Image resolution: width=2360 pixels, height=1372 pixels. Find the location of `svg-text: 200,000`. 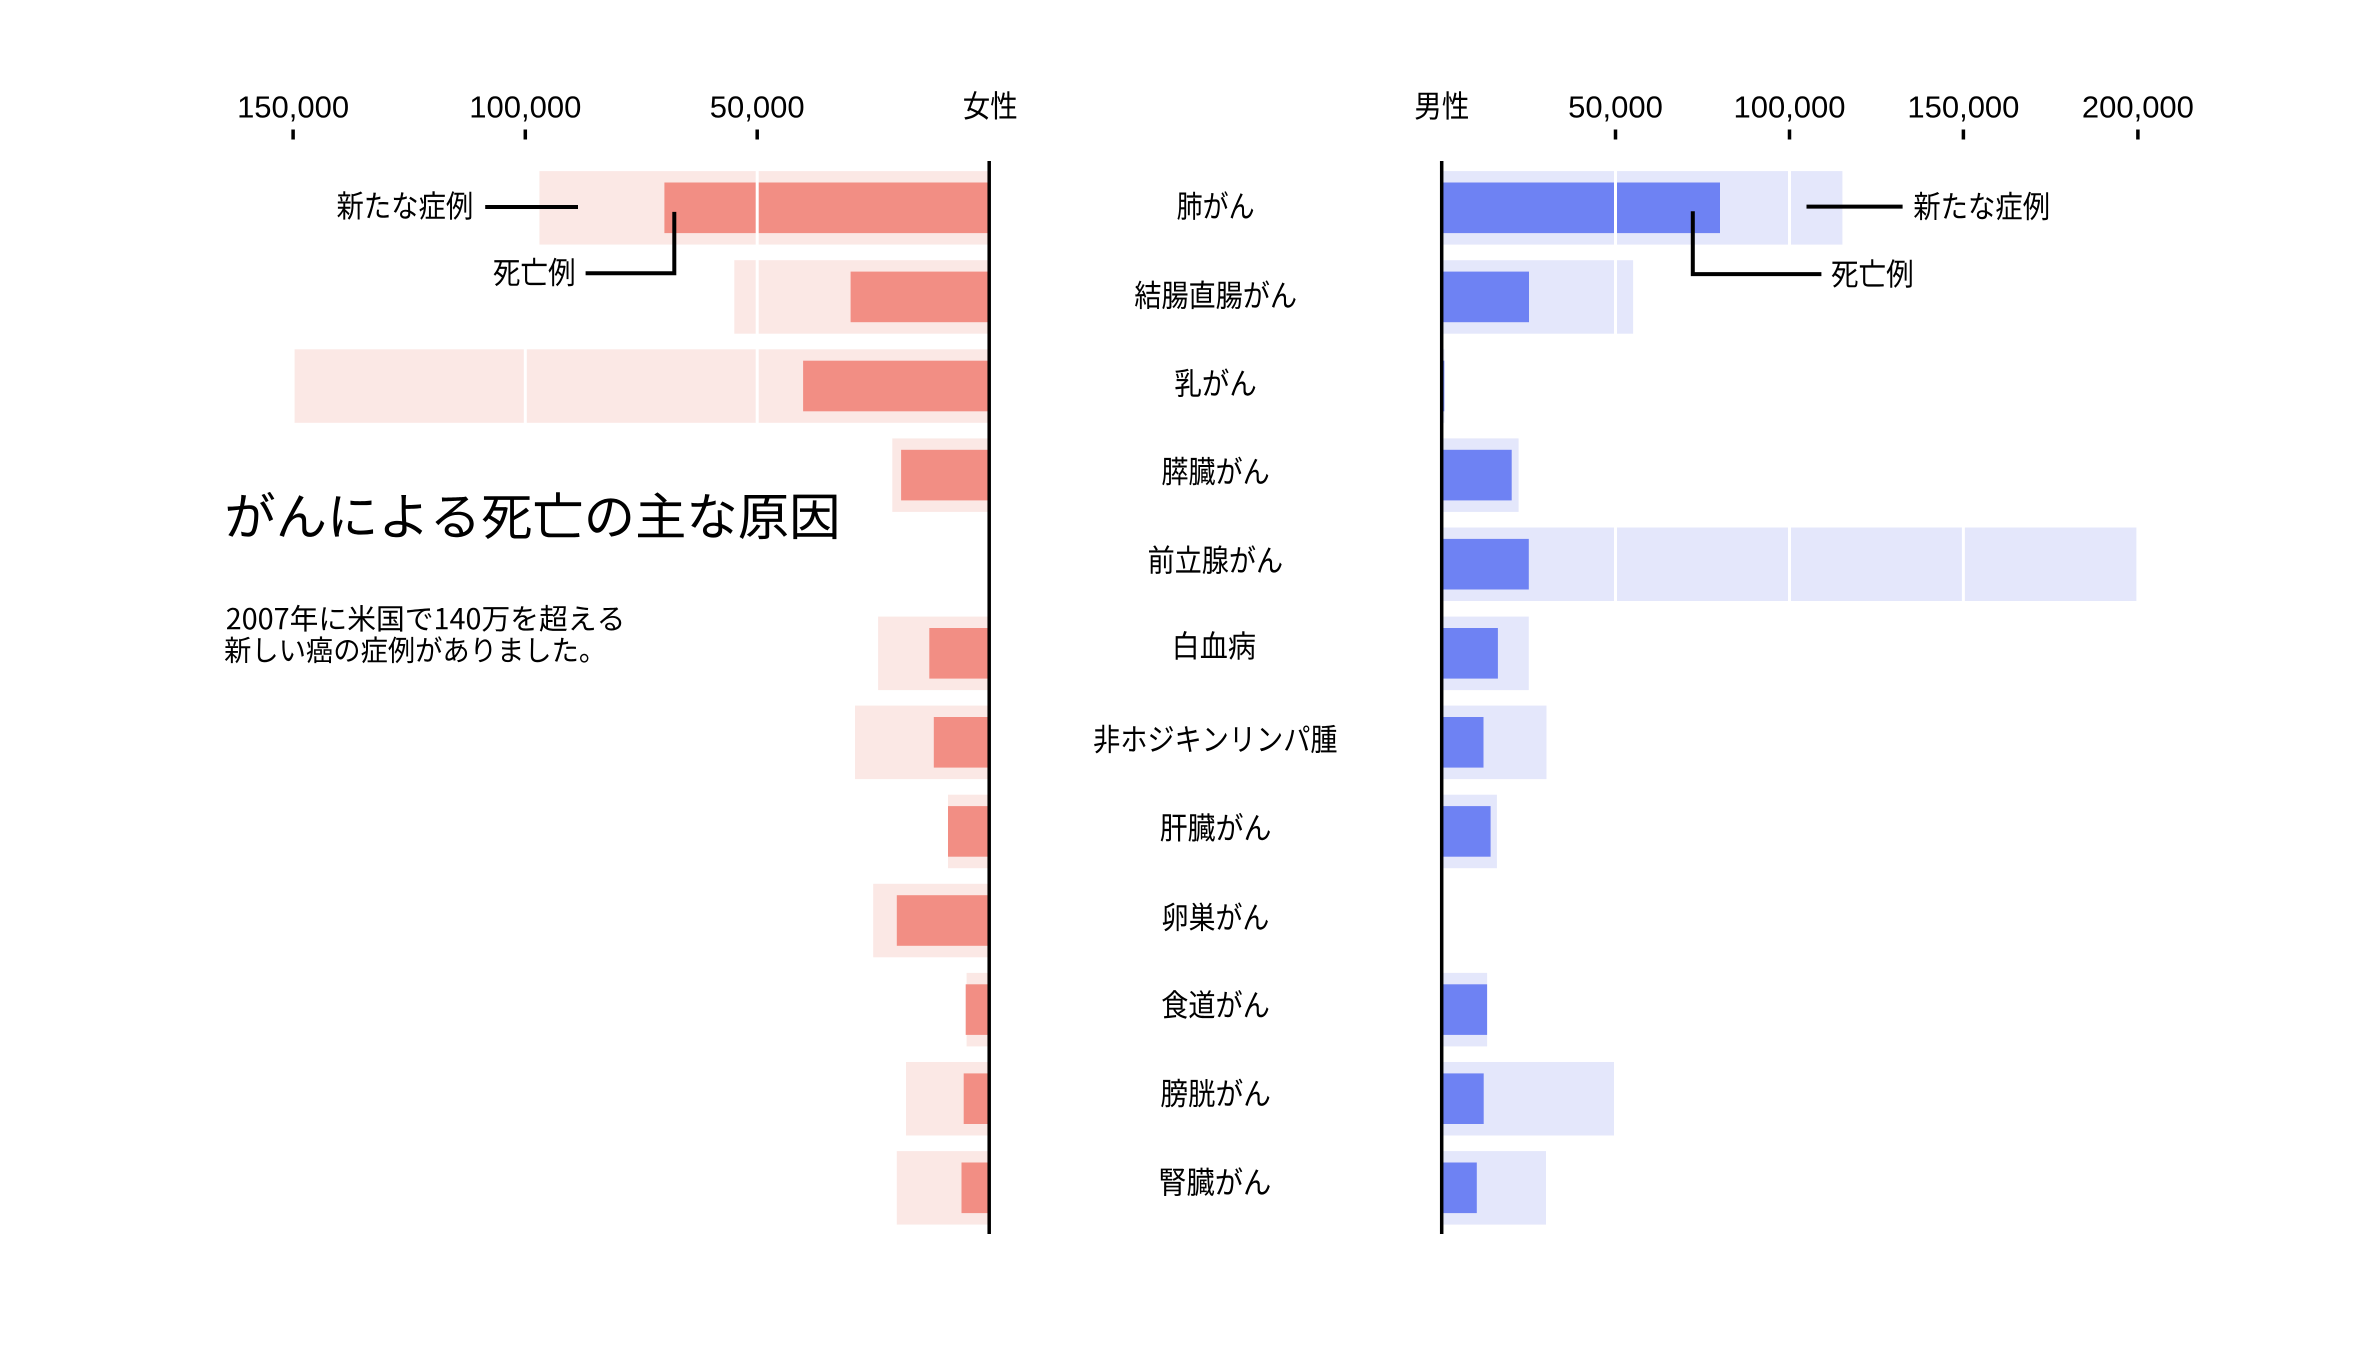

svg-text: 200,000 is located at coordinates (2138, 107).